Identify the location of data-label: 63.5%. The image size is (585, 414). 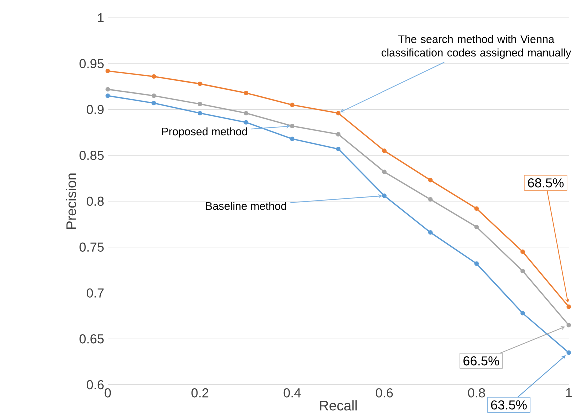
(509, 405).